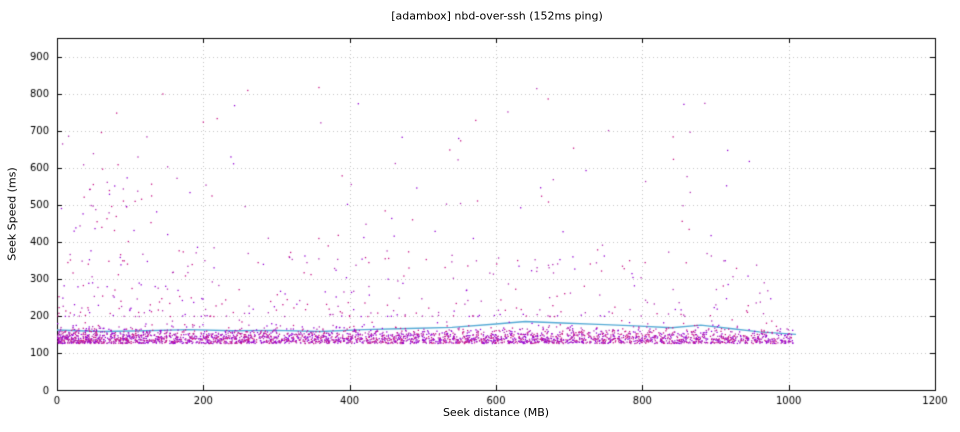 The image size is (960, 432). Describe the element at coordinates (12, 214) in the screenshot. I see `y-axis-label: Seek Speed (ms)` at that location.